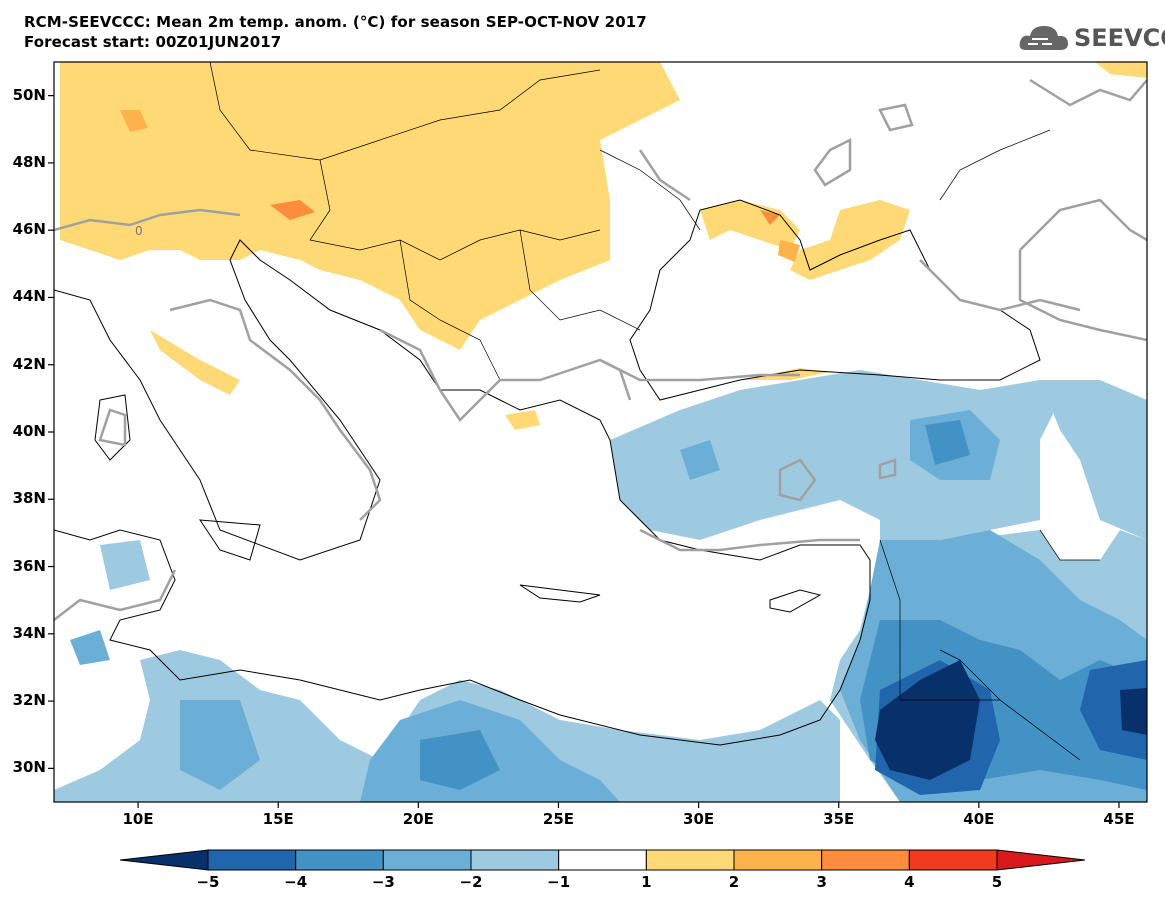 The height and width of the screenshot is (907, 1165). I want to click on warm-anomaly-aegean, so click(522, 420).